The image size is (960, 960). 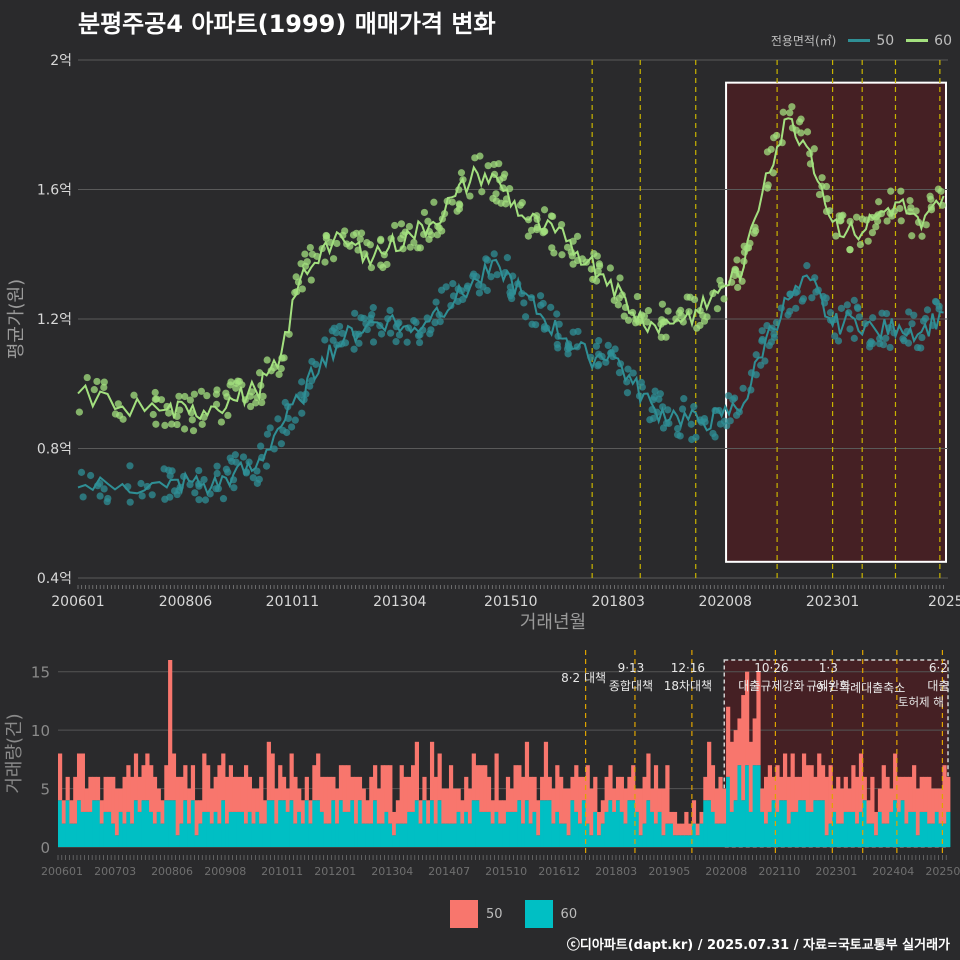 What do you see at coordinates (392, 871) in the screenshot?
I see `x-tick-label: 201304` at bounding box center [392, 871].